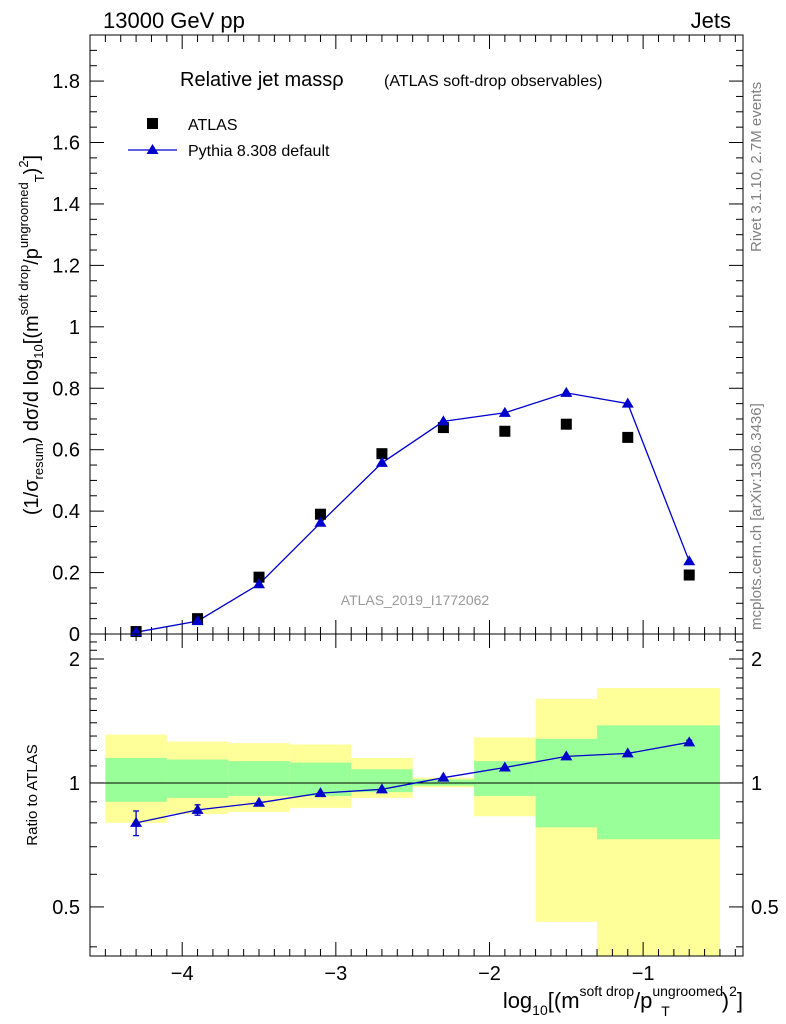  I want to click on x-tick-label: −2, so click(489, 974).